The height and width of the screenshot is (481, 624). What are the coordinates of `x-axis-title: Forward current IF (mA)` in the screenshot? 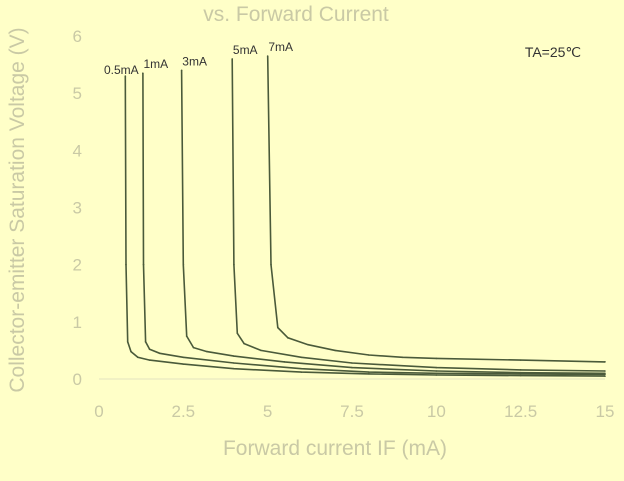 It's located at (335, 448).